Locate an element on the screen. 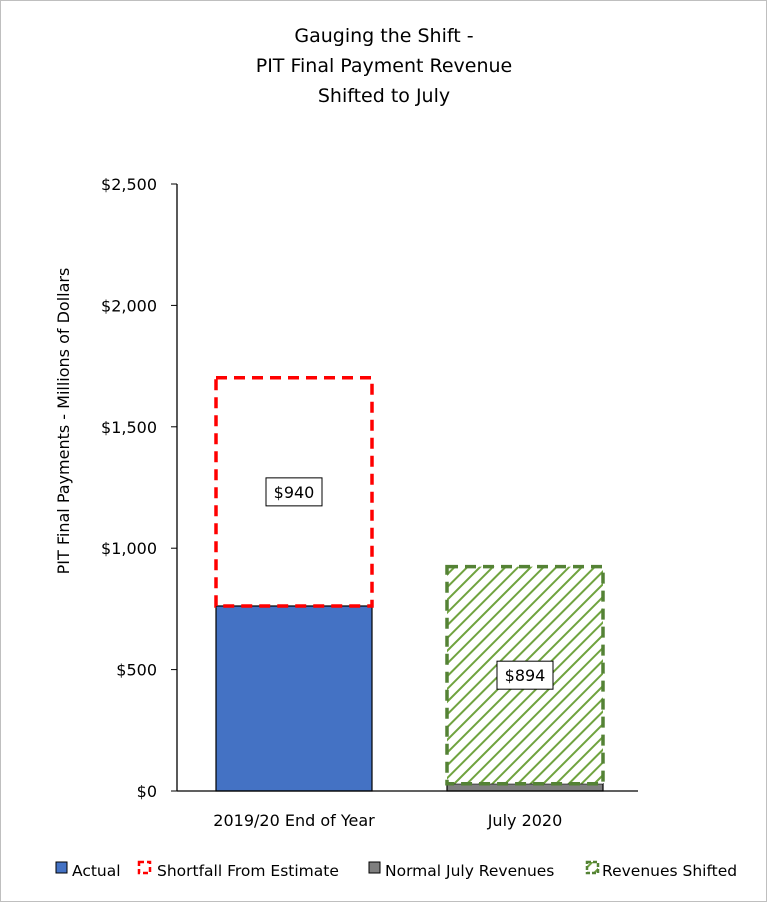 This screenshot has width=767, height=903. y-tick-label: $1,000 is located at coordinates (129, 548).